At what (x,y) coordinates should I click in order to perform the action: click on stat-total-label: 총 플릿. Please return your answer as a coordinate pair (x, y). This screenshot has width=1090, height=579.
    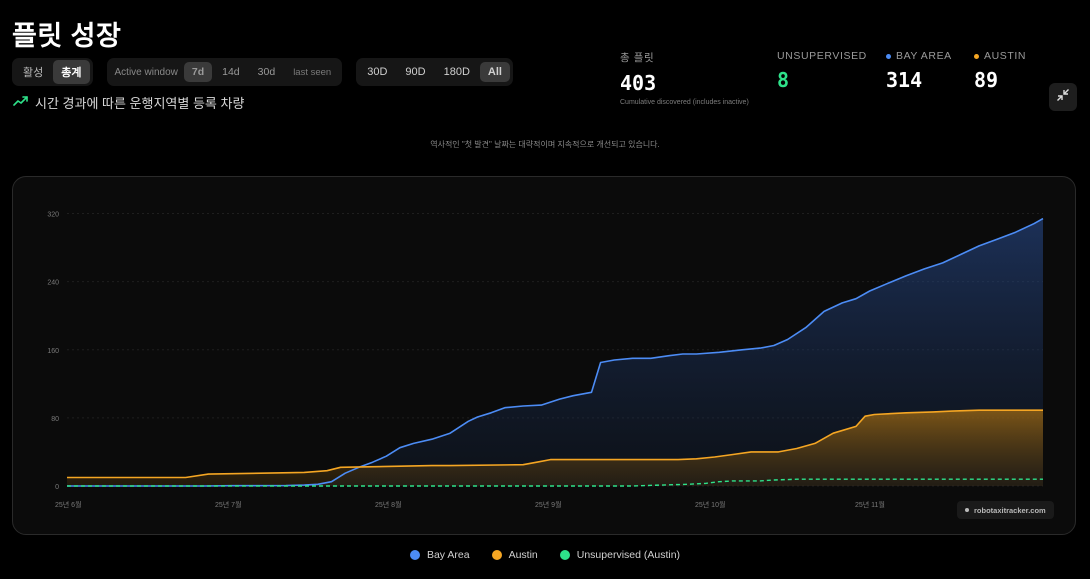
    Looking at the image, I should click on (637, 58).